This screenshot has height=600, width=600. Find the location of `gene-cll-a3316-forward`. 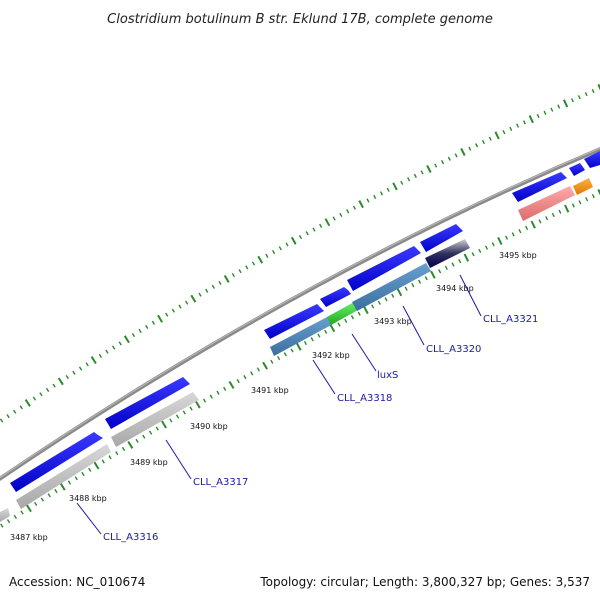

gene-cll-a3316-forward is located at coordinates (56, 462).